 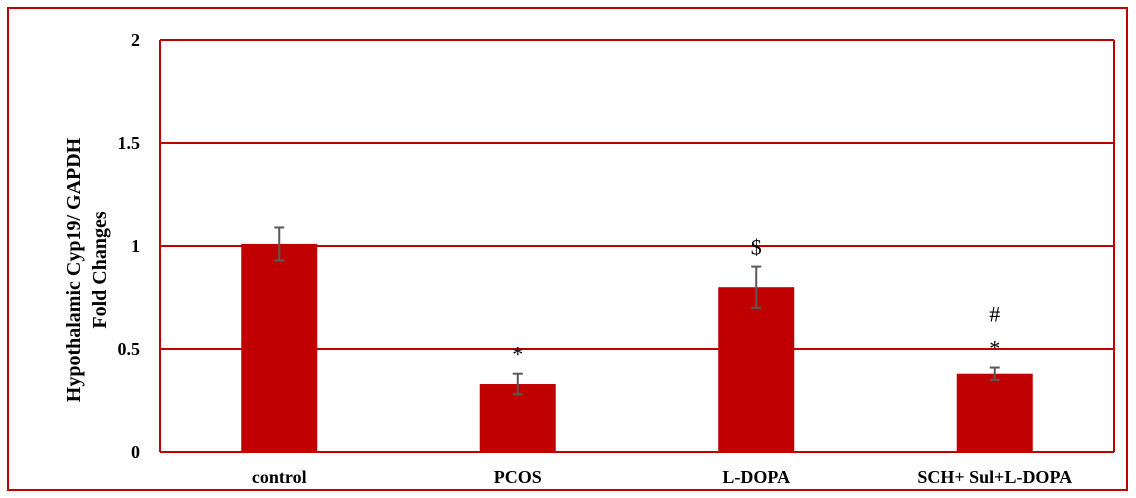 I want to click on x-tick-label: SCH+ Sul+L-DOPA, so click(x=994, y=477).